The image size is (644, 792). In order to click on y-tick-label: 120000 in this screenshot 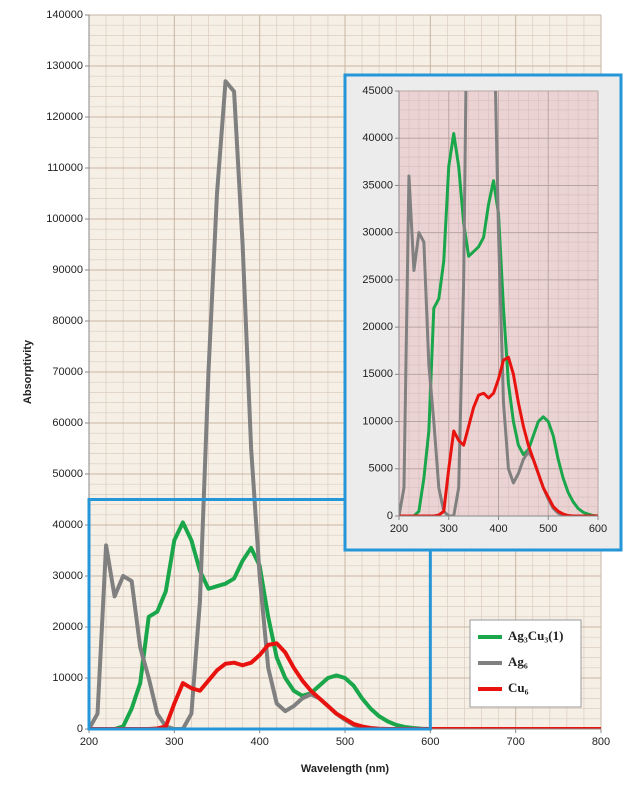, I will do `click(64, 117)`.